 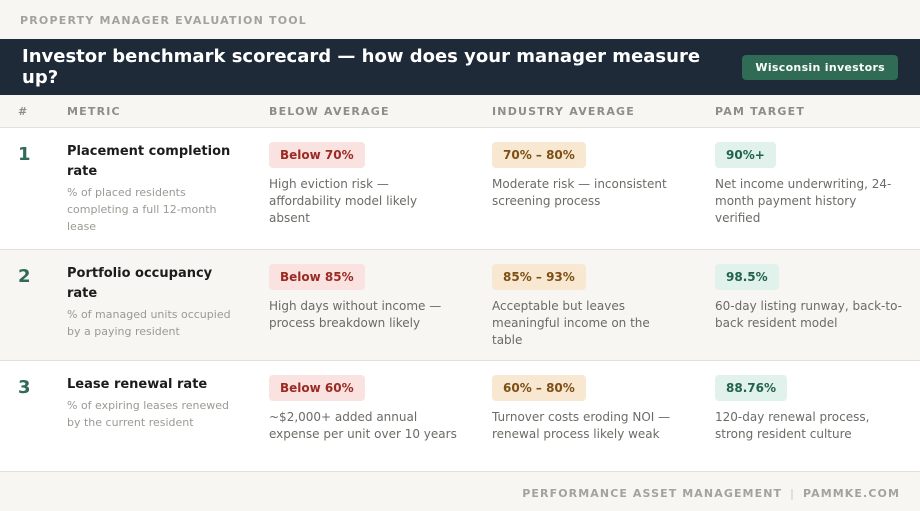 What do you see at coordinates (652, 493) in the screenshot?
I see `footer-company: PERFORMANCE ASSET MANAGEMENT` at bounding box center [652, 493].